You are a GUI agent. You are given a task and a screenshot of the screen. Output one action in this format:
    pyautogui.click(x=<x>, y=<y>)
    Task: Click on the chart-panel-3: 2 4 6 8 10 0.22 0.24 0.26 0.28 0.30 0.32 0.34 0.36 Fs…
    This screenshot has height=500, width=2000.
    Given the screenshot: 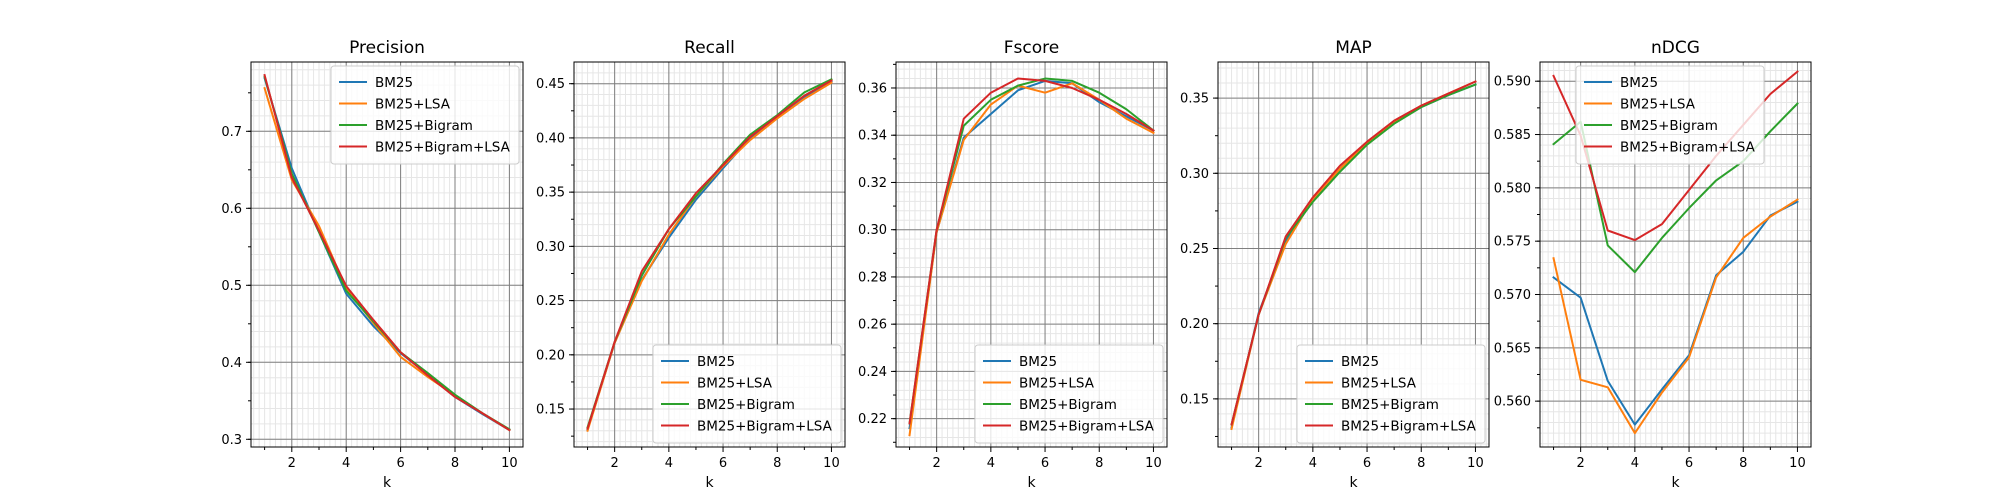 What is the action you would take?
    pyautogui.click(x=1013, y=264)
    